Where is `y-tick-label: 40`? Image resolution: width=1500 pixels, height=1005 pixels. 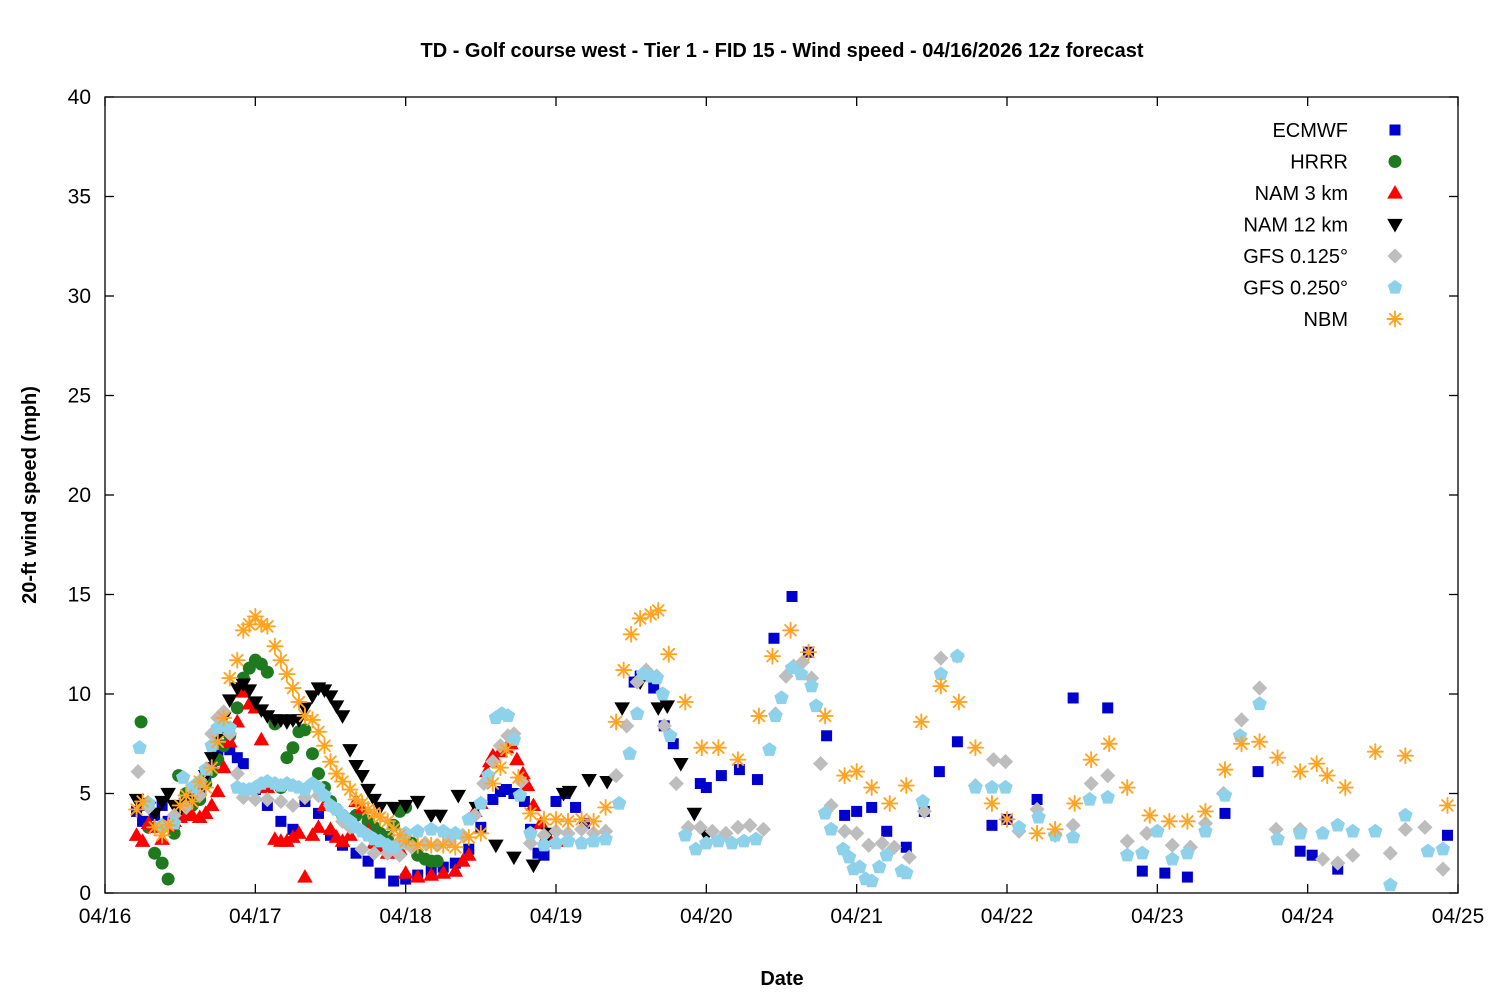
y-tick-label: 40 is located at coordinates (79, 97).